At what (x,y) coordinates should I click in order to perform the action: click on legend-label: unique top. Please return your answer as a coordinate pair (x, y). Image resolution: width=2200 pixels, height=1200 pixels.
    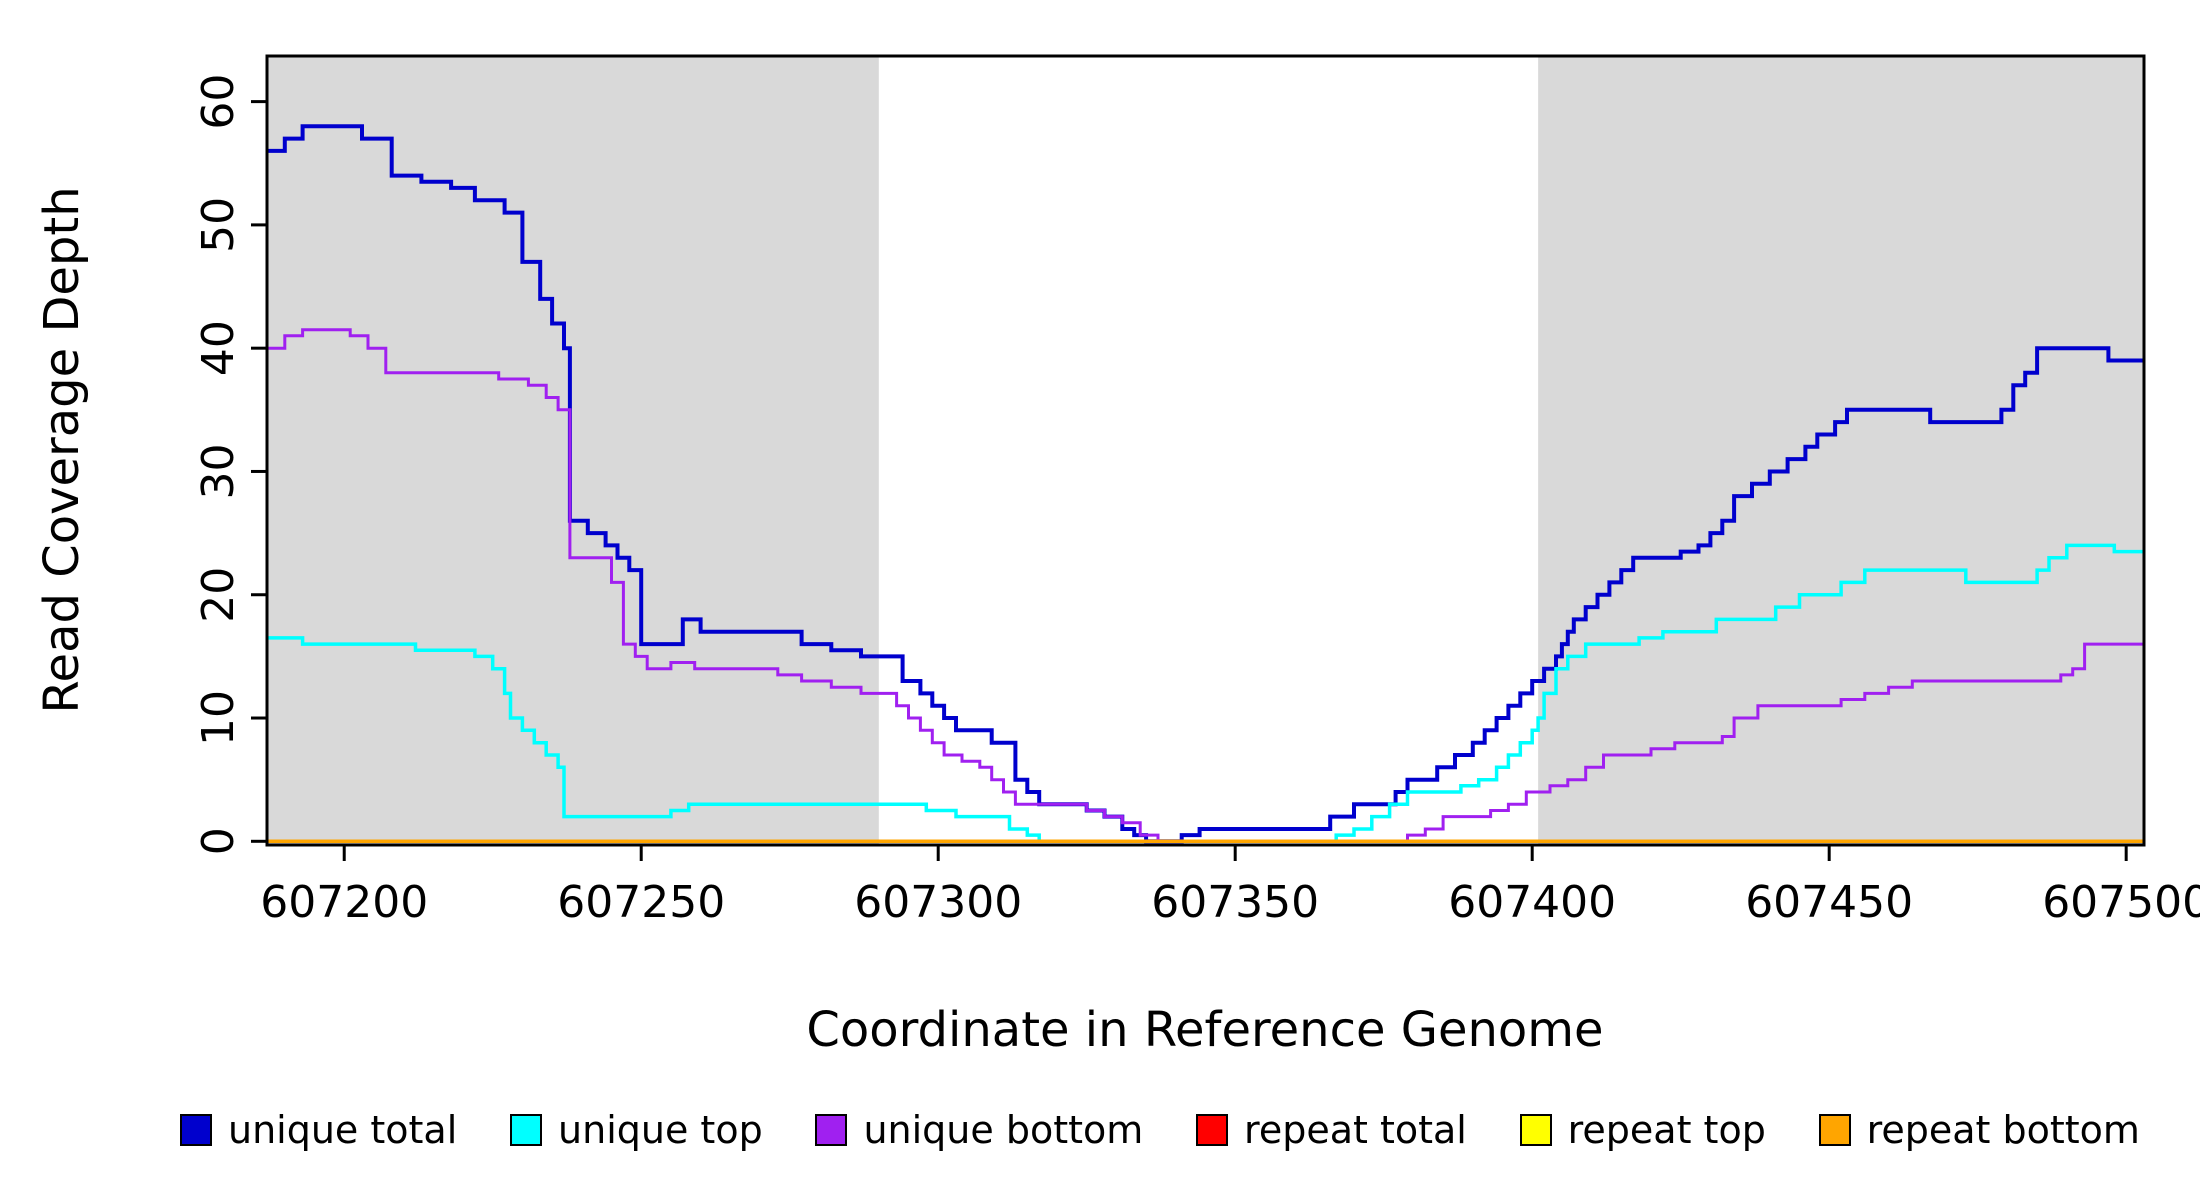
    Looking at the image, I should click on (660, 1130).